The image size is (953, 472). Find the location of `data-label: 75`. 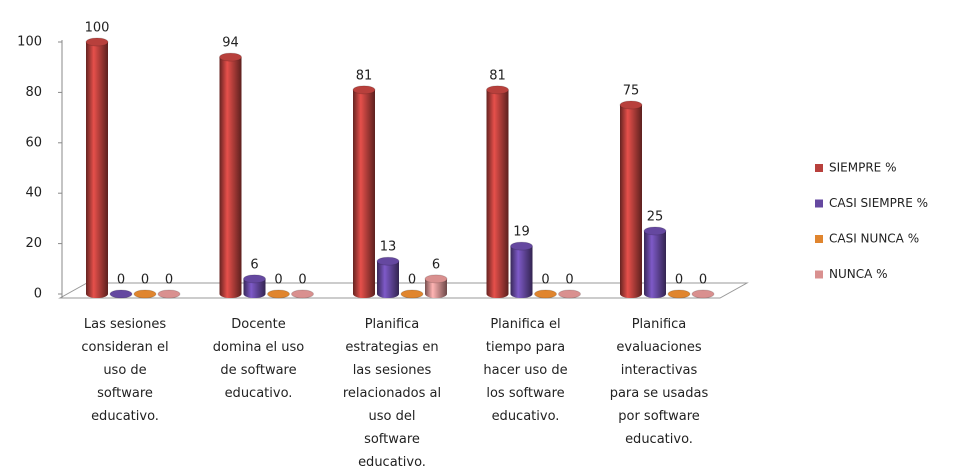

data-label: 75 is located at coordinates (631, 91).